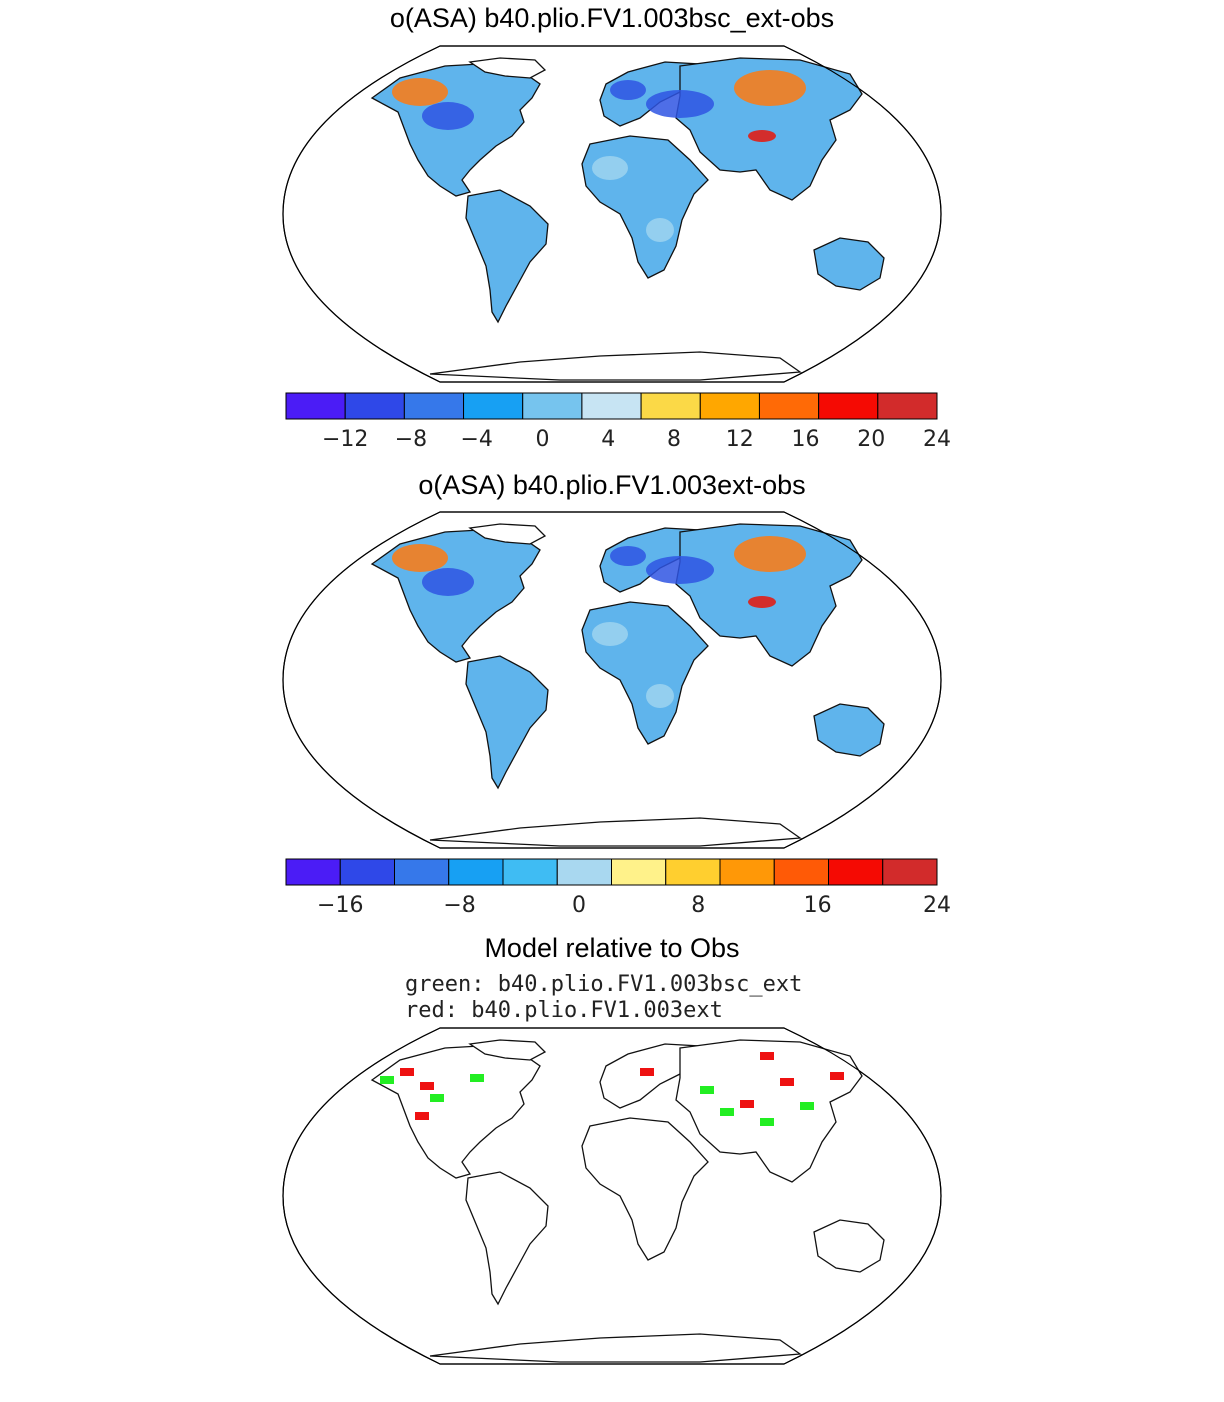 The image size is (1224, 1402). What do you see at coordinates (618, 888) in the screenshot?
I see `colorbar-2: −16 −8 0 8 16 24` at bounding box center [618, 888].